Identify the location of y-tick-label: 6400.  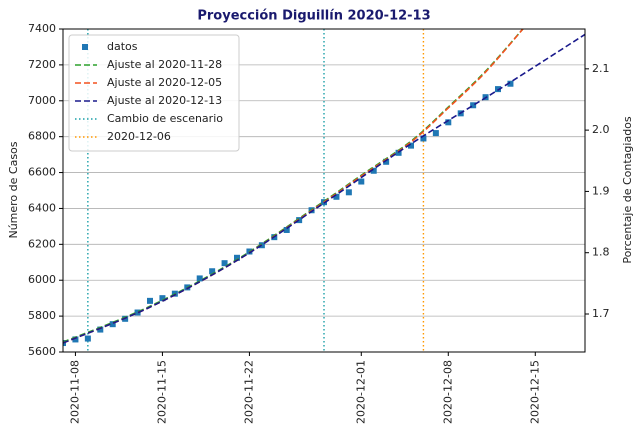
(42, 207).